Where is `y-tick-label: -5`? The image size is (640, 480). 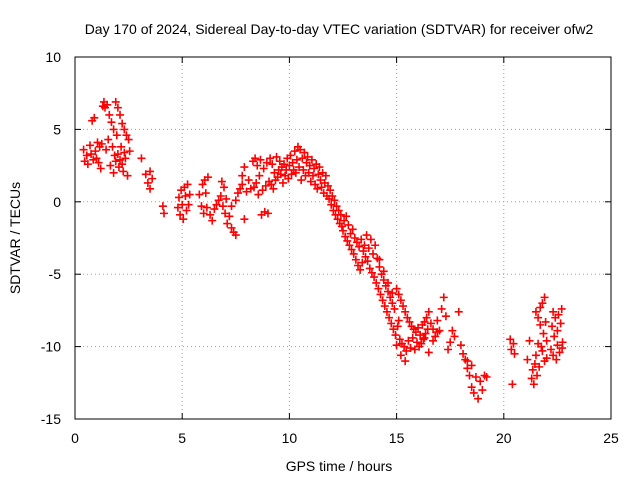 y-tick-label: -5 is located at coordinates (55, 274).